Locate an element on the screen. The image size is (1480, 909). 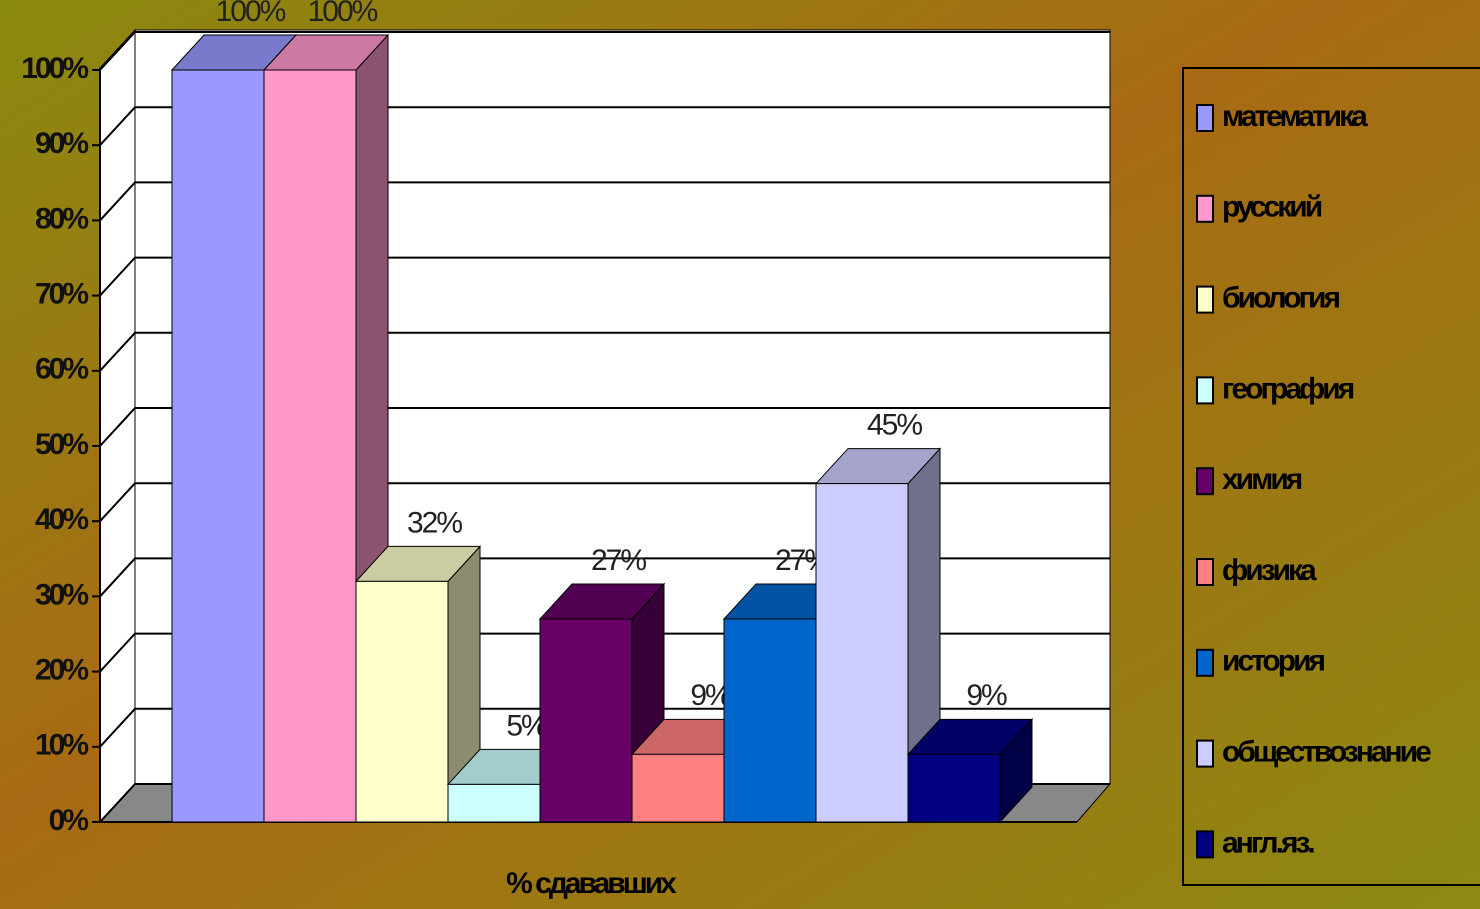
value-label: 9% is located at coordinates (986, 695).